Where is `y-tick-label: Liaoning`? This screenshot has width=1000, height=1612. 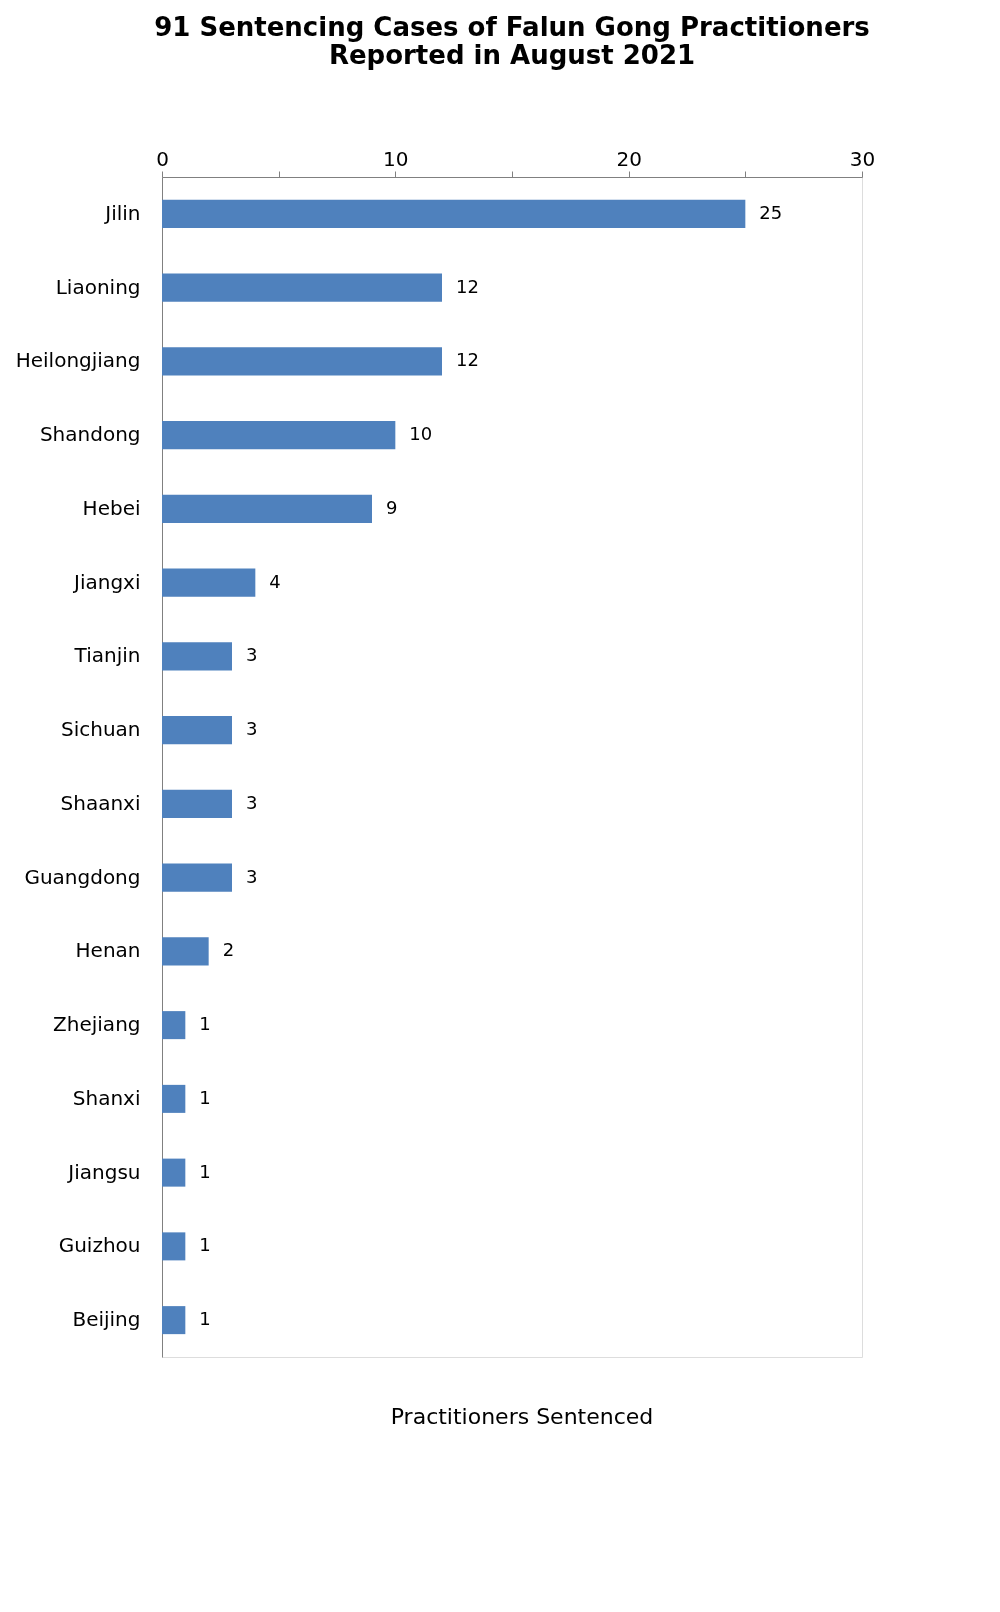 y-tick-label: Liaoning is located at coordinates (98, 286).